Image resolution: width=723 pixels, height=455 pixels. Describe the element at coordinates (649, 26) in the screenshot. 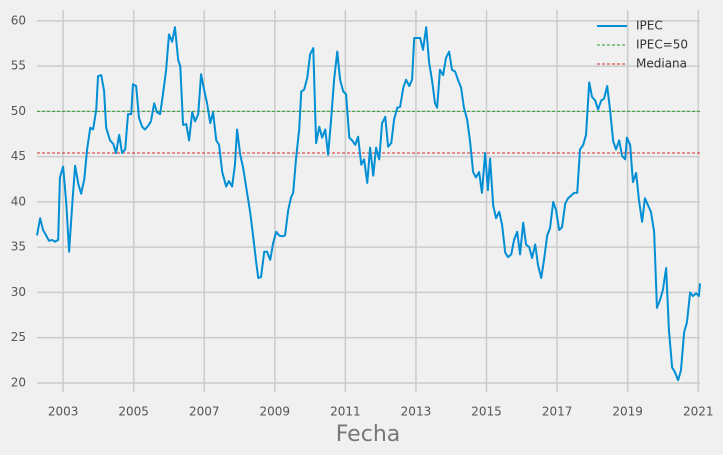

I see `legend-label: IPEC` at that location.